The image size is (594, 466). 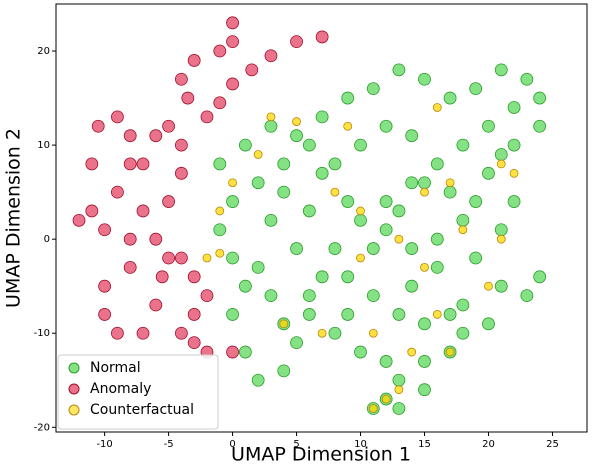 I want to click on y-tick-label: 20, so click(x=43, y=51).